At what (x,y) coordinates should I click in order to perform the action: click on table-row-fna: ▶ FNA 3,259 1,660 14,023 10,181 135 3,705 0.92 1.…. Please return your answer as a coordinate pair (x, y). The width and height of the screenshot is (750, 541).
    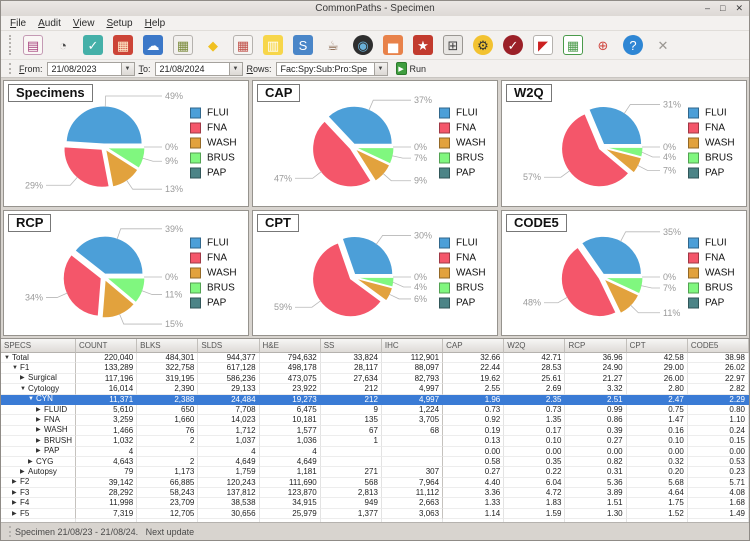
    Looking at the image, I should click on (375, 420).